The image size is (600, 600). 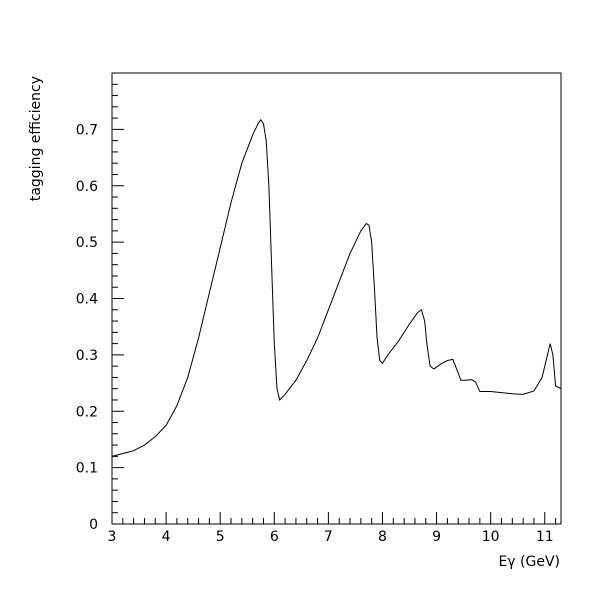 I want to click on x-axis-ticks, so click(x=334, y=518).